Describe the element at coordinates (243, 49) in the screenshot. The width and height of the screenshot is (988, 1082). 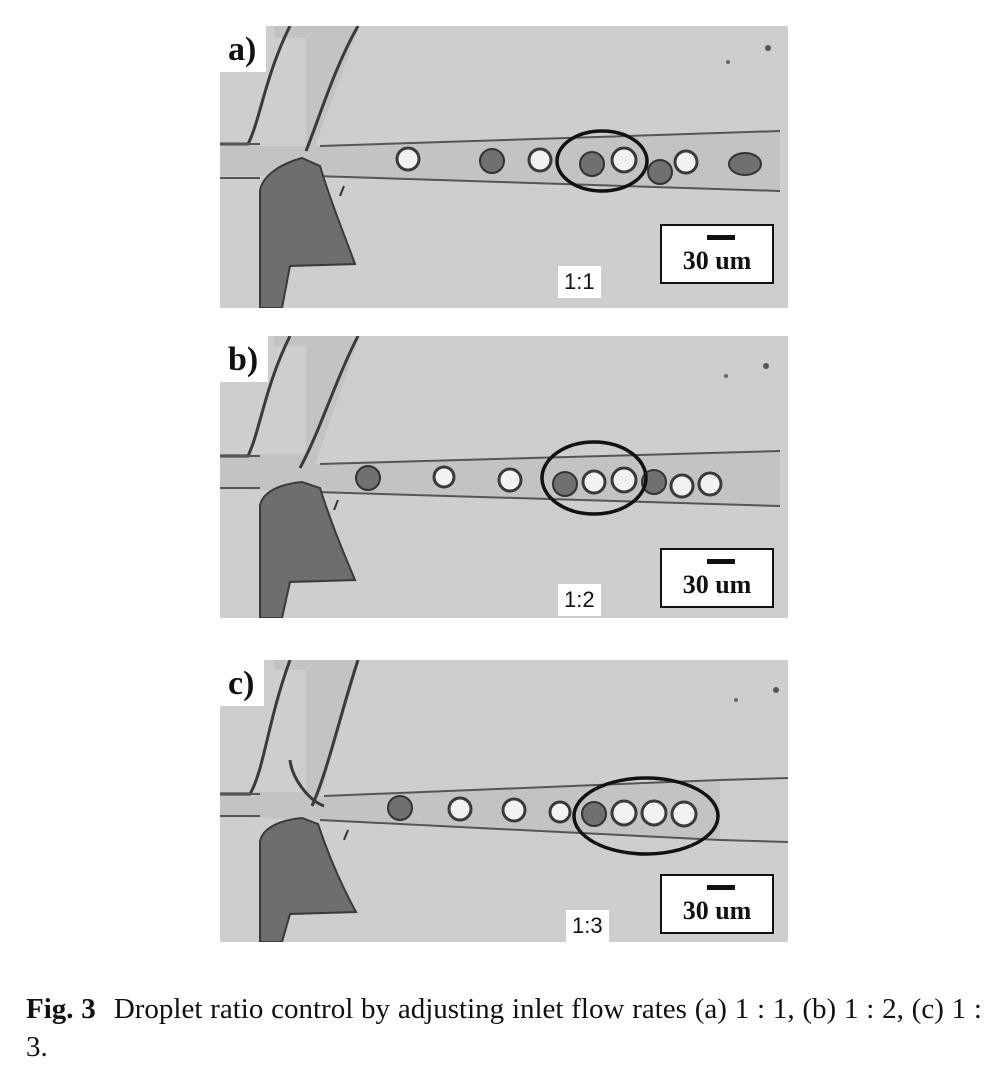
I see `panel-label: a)` at that location.